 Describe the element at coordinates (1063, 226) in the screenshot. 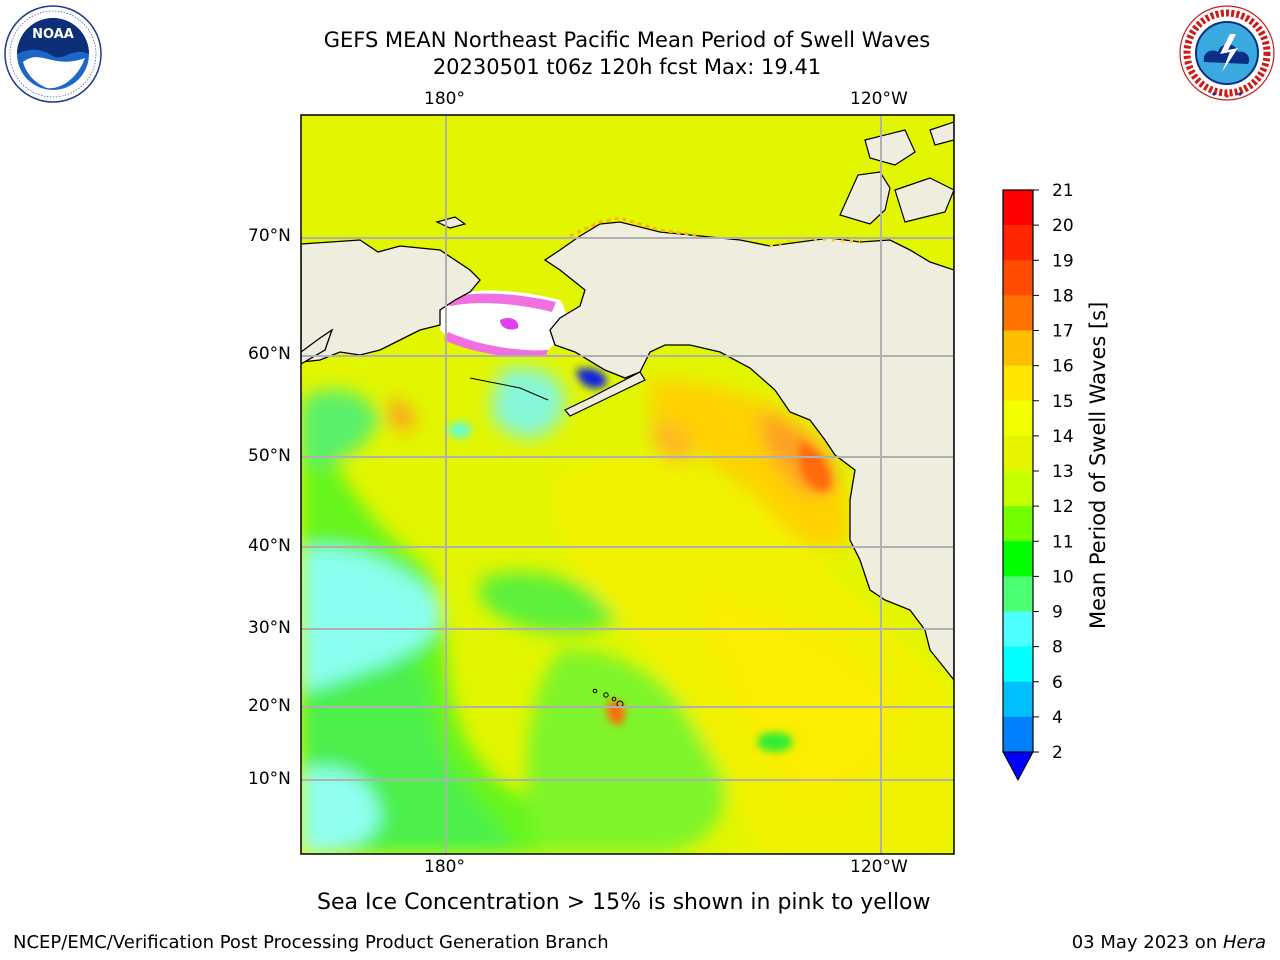

I see `colorbar-tick-label: 20` at that location.